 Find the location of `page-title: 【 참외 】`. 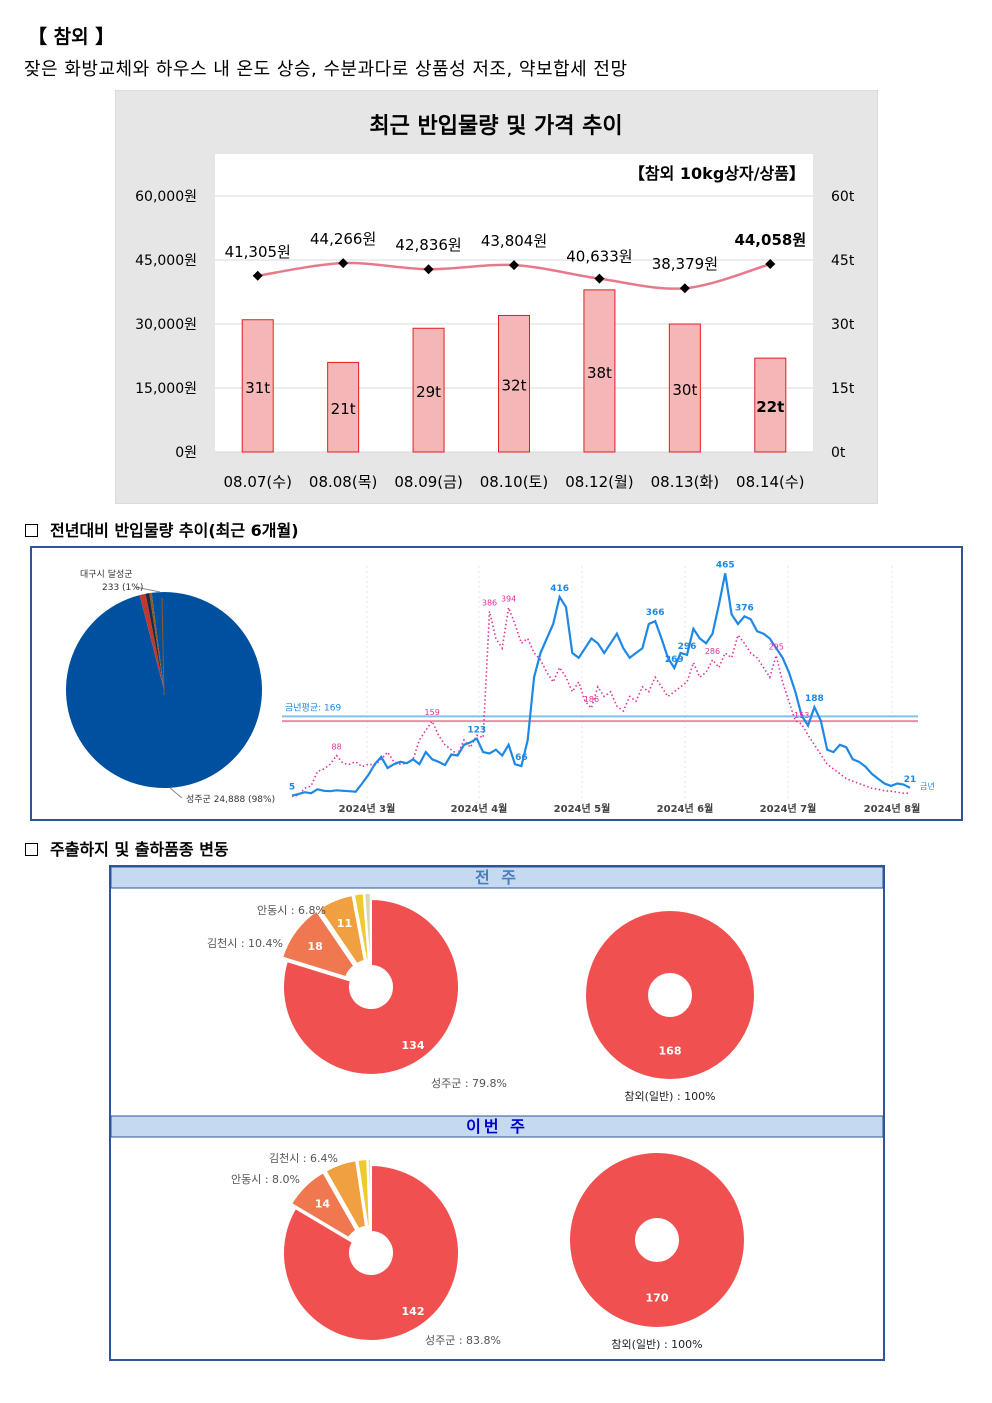

page-title: 【 참외 】 is located at coordinates (71, 37).